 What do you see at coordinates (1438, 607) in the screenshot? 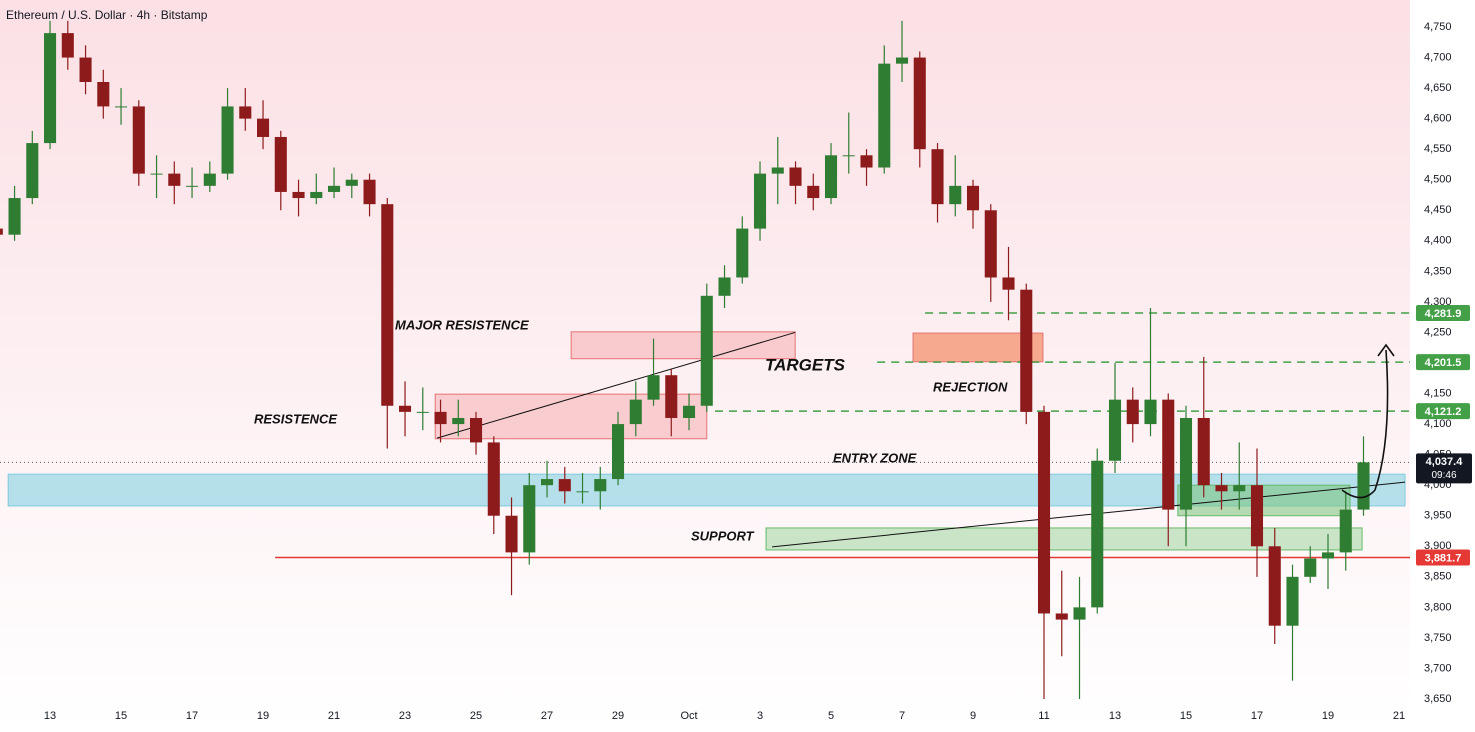
I see `y-tick-label: 3,800` at bounding box center [1438, 607].